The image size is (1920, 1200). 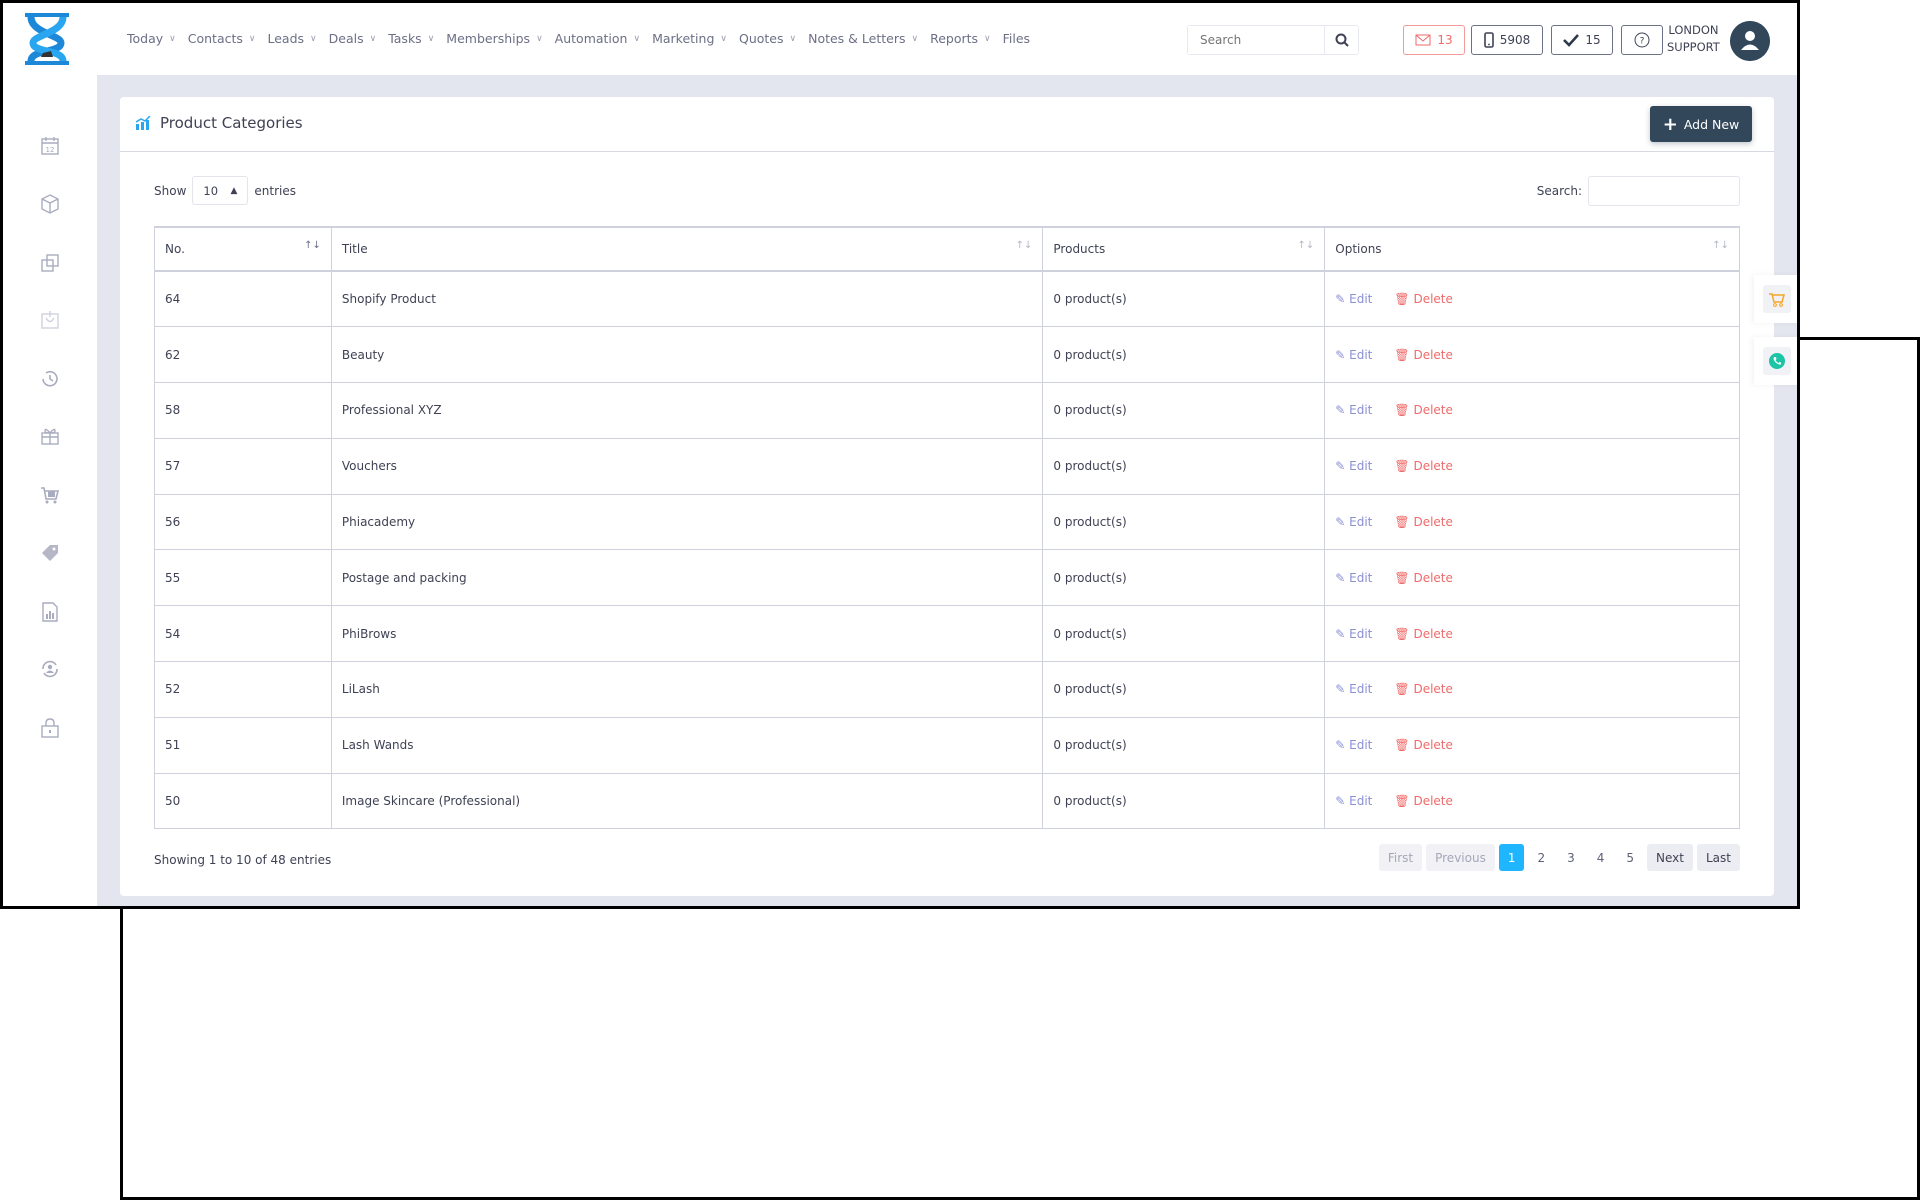 I want to click on user-name: LONDON SUPPORT, so click(x=1693, y=39).